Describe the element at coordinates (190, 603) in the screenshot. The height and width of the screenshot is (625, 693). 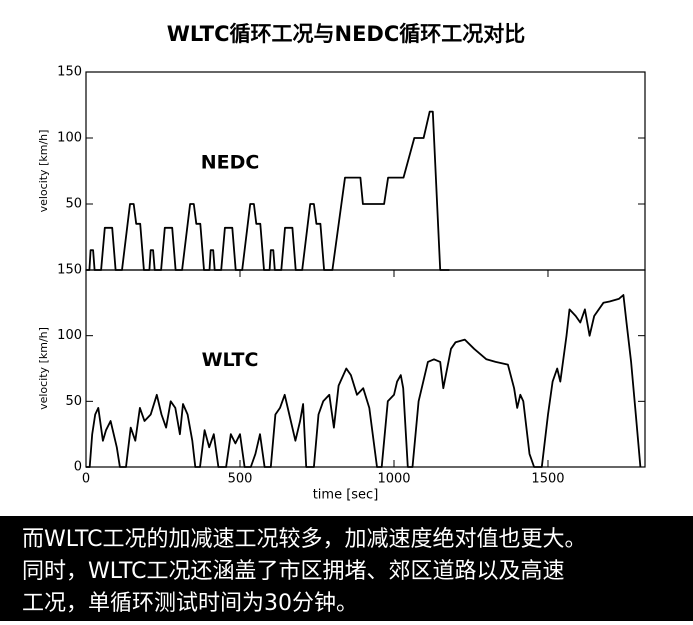
I see `caption-line: 工况，单循环测试时间为30分钟。` at that location.